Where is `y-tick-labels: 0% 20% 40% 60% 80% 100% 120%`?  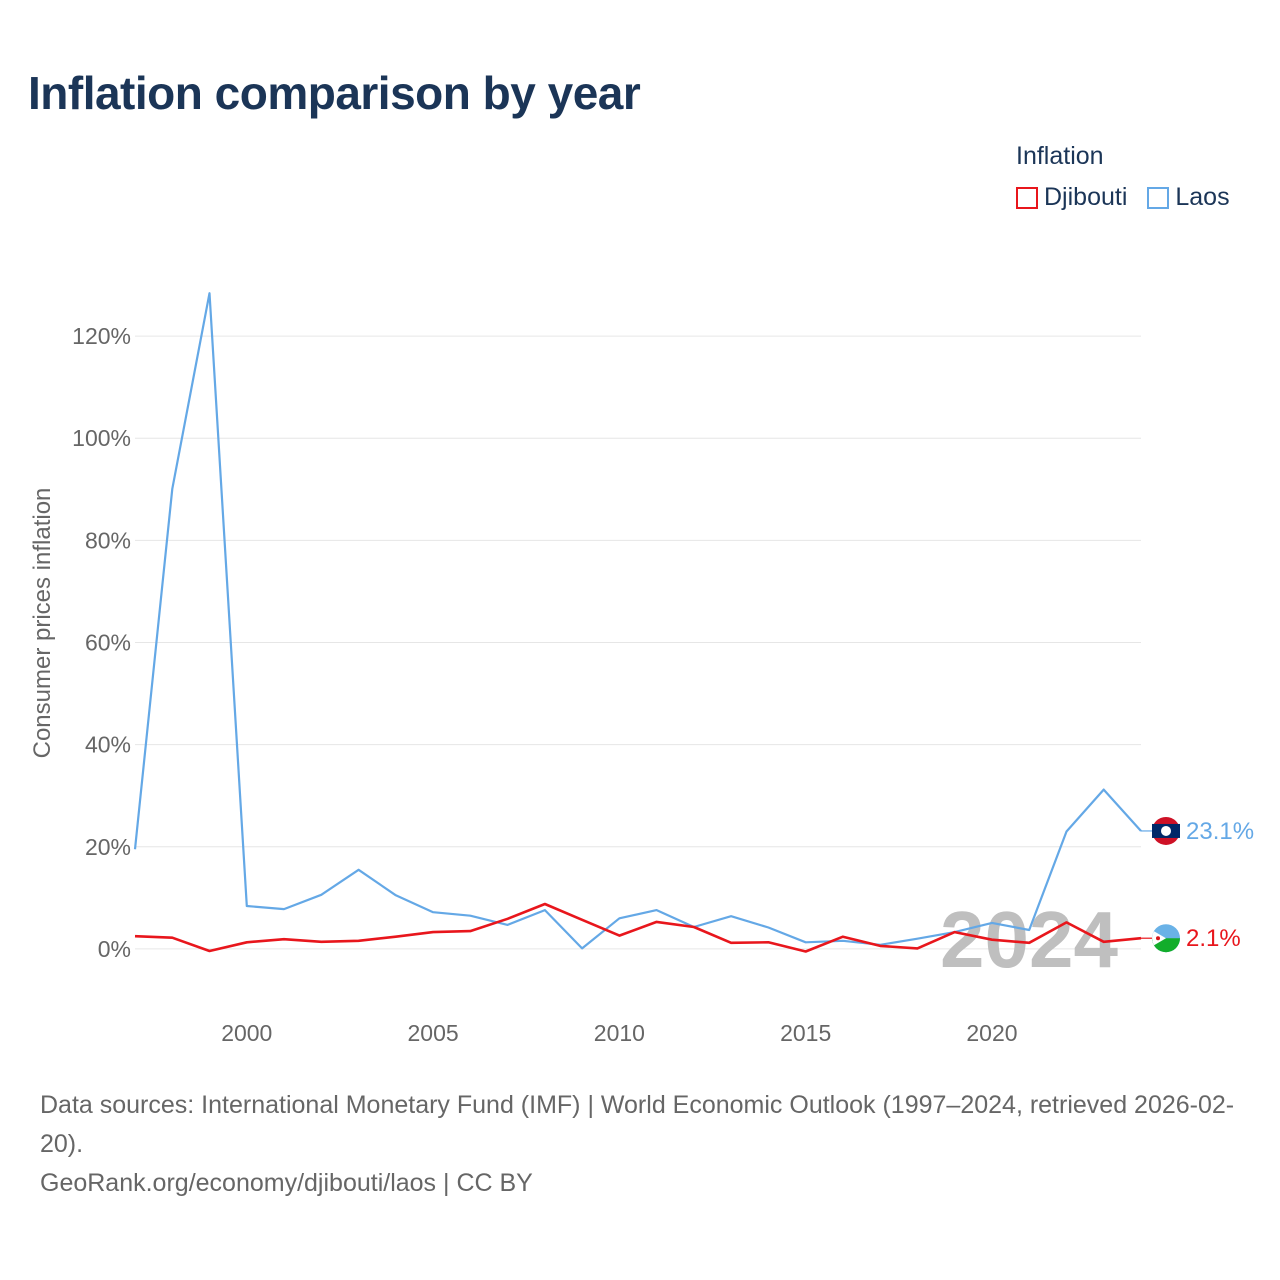
y-tick-labels: 0% 20% 40% 60% 80% 100% 120% is located at coordinates (101, 642).